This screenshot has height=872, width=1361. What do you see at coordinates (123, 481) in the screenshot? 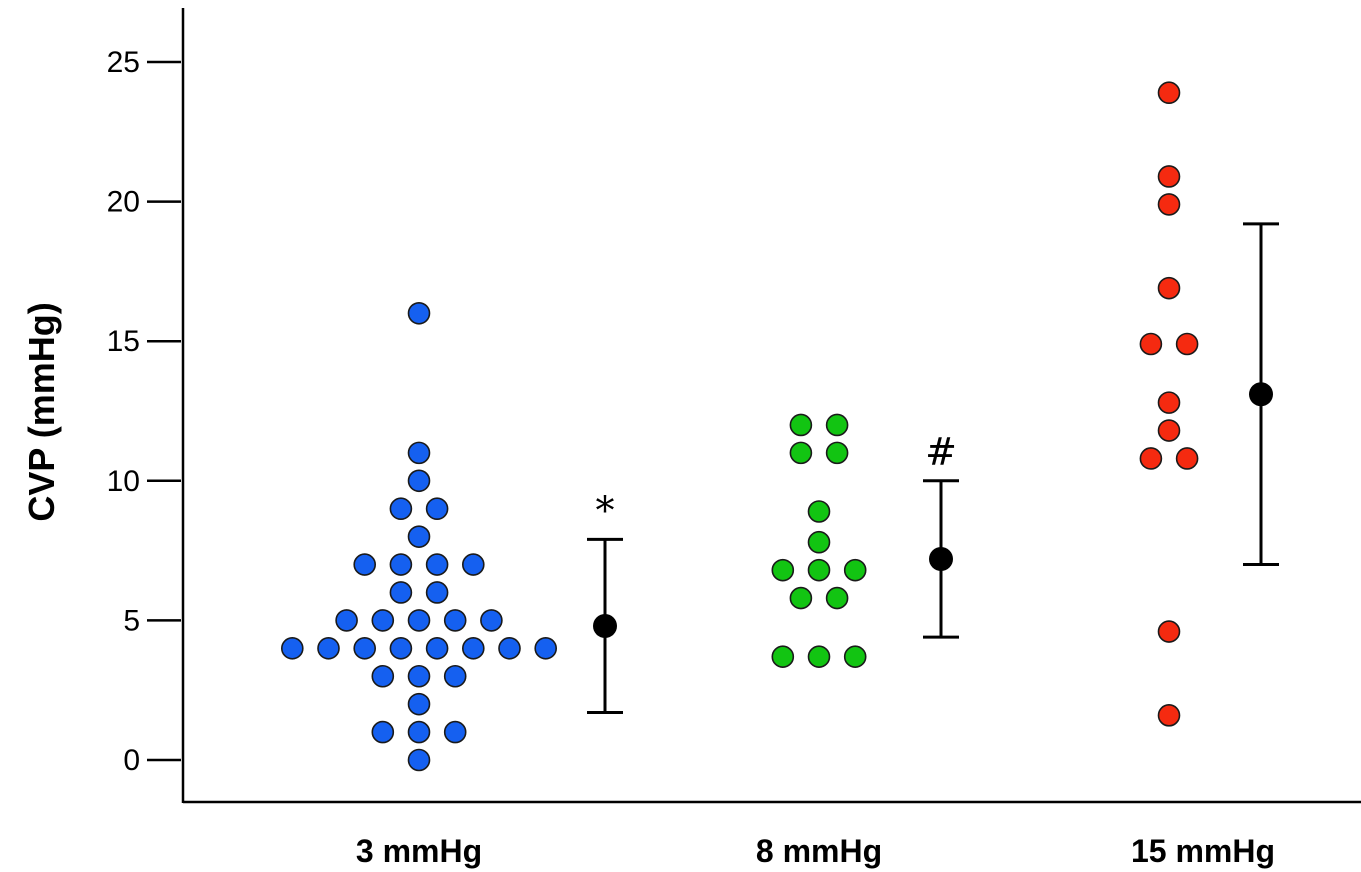
I see `y-tick-label: 10` at bounding box center [123, 481].